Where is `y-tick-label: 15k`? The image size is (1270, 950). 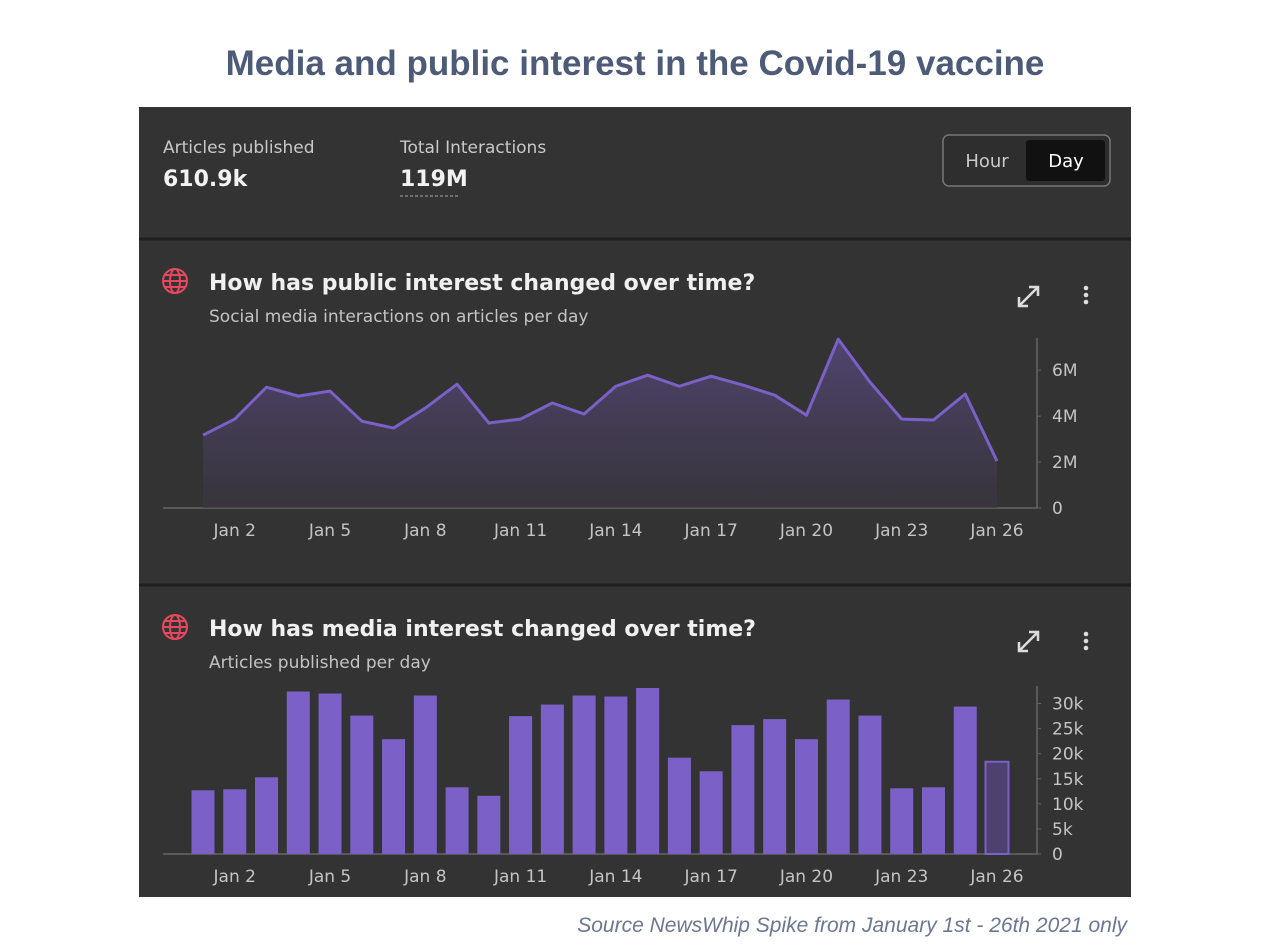
y-tick-label: 15k is located at coordinates (1068, 780).